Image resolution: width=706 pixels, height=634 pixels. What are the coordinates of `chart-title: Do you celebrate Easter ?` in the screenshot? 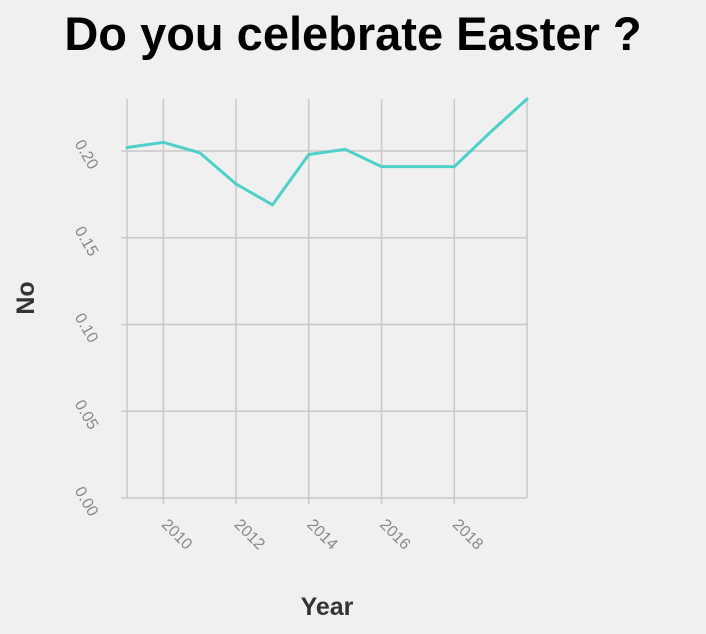 It's located at (353, 33).